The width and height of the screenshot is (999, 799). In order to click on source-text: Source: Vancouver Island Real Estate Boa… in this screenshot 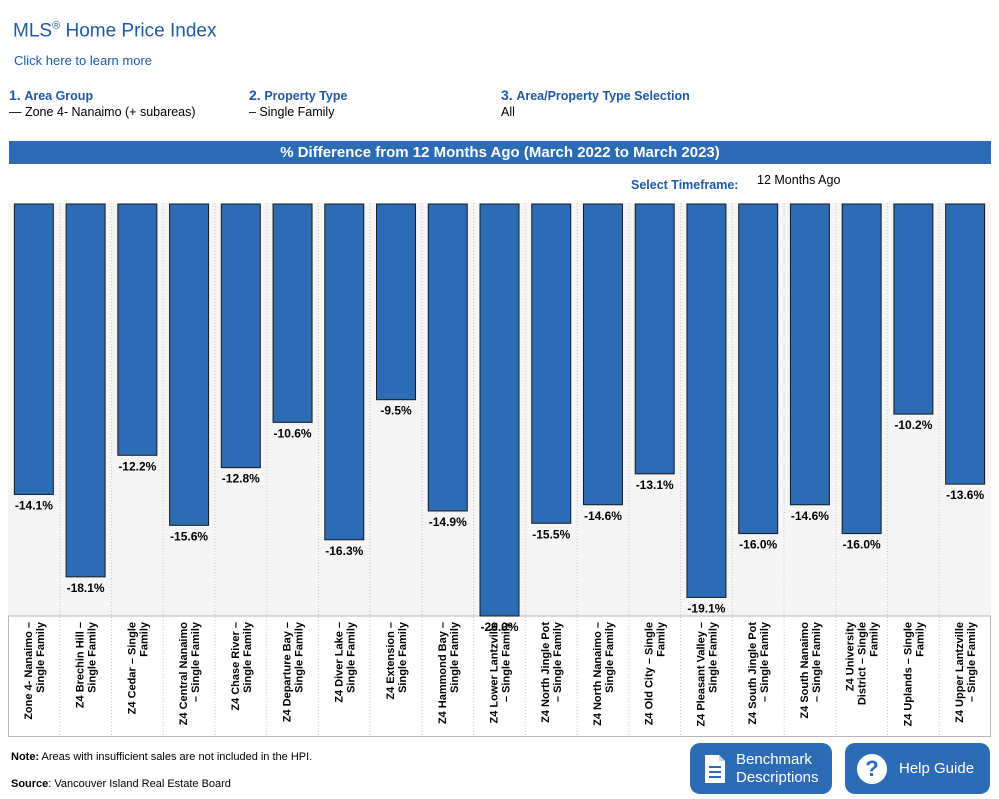, I will do `click(121, 784)`.